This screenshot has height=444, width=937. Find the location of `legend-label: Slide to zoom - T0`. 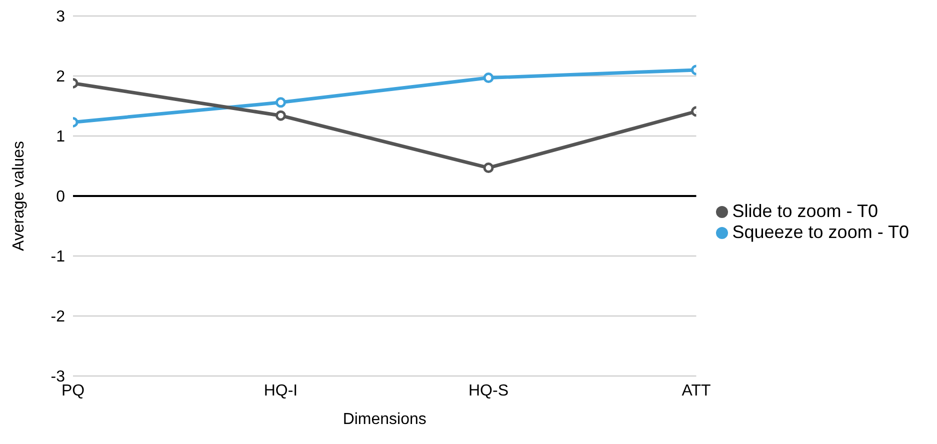

legend-label: Slide to zoom - T0 is located at coordinates (805, 211).